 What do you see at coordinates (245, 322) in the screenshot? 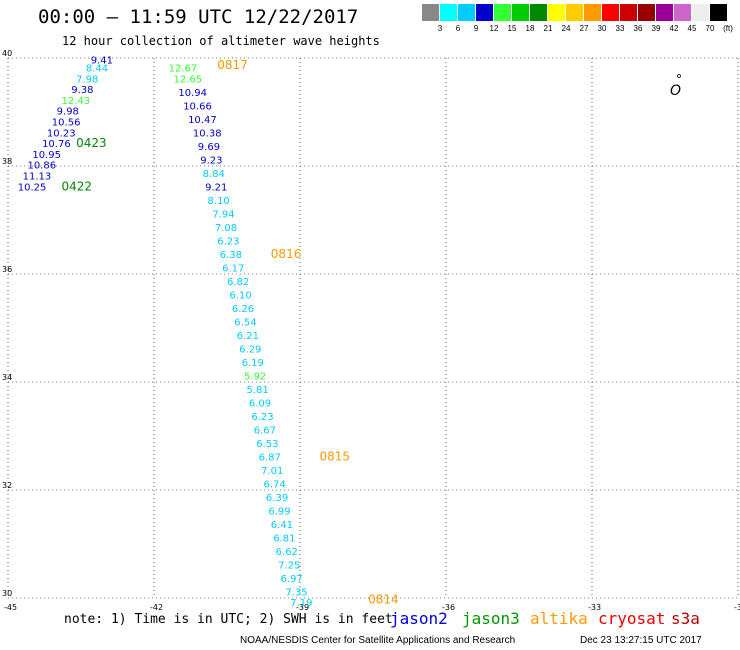
I see `wave-height-value: 6.54` at bounding box center [245, 322].